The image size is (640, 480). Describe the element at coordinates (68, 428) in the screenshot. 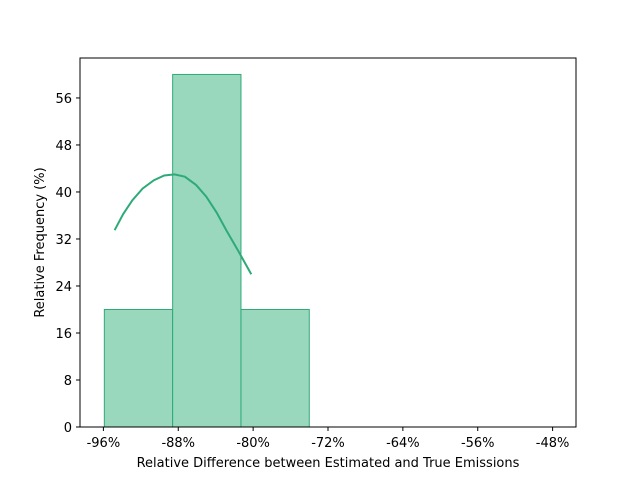

I see `y-tick-label: 0` at that location.